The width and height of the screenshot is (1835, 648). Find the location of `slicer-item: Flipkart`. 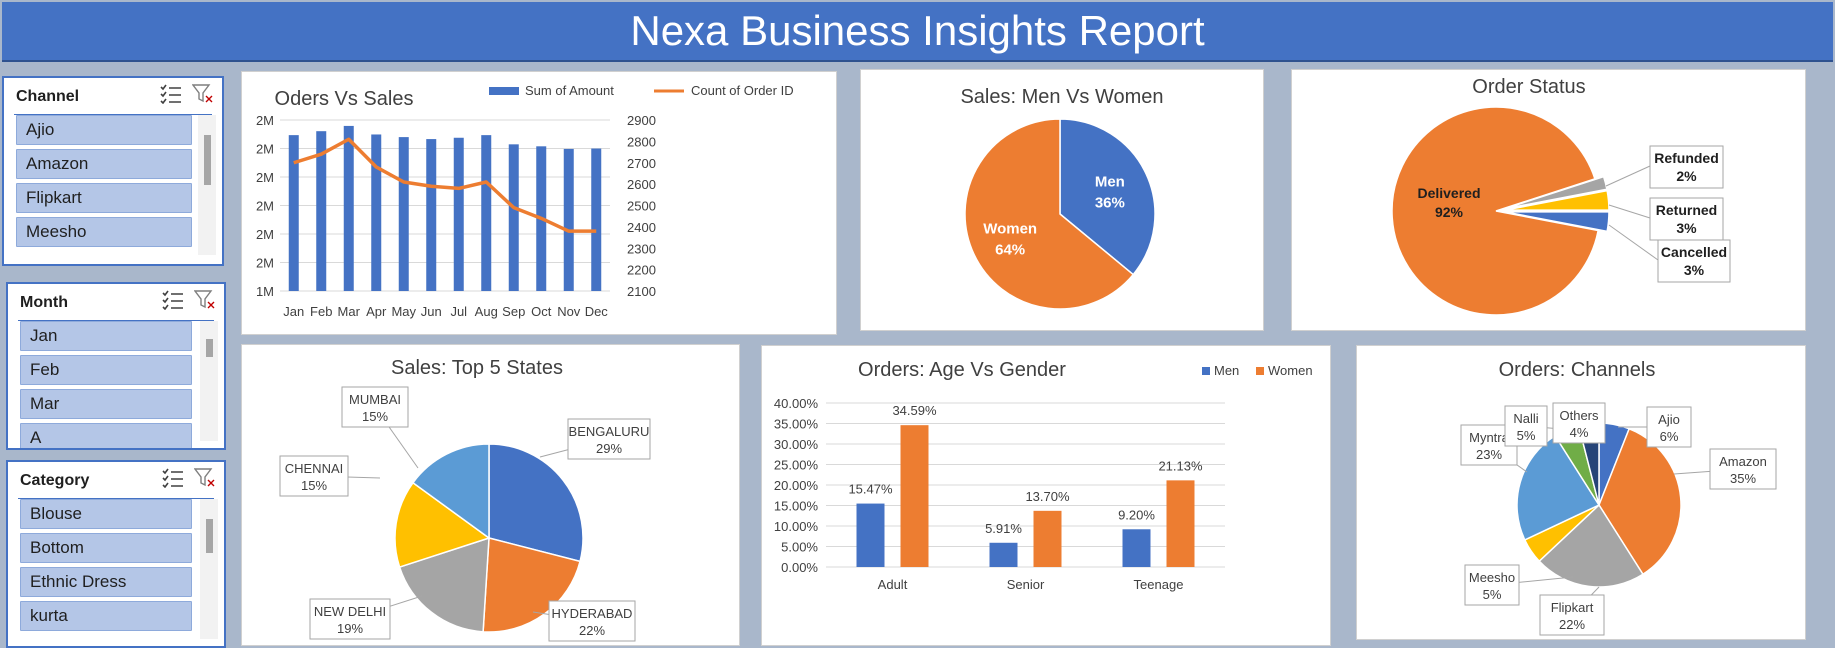

slicer-item: Flipkart is located at coordinates (104, 198).